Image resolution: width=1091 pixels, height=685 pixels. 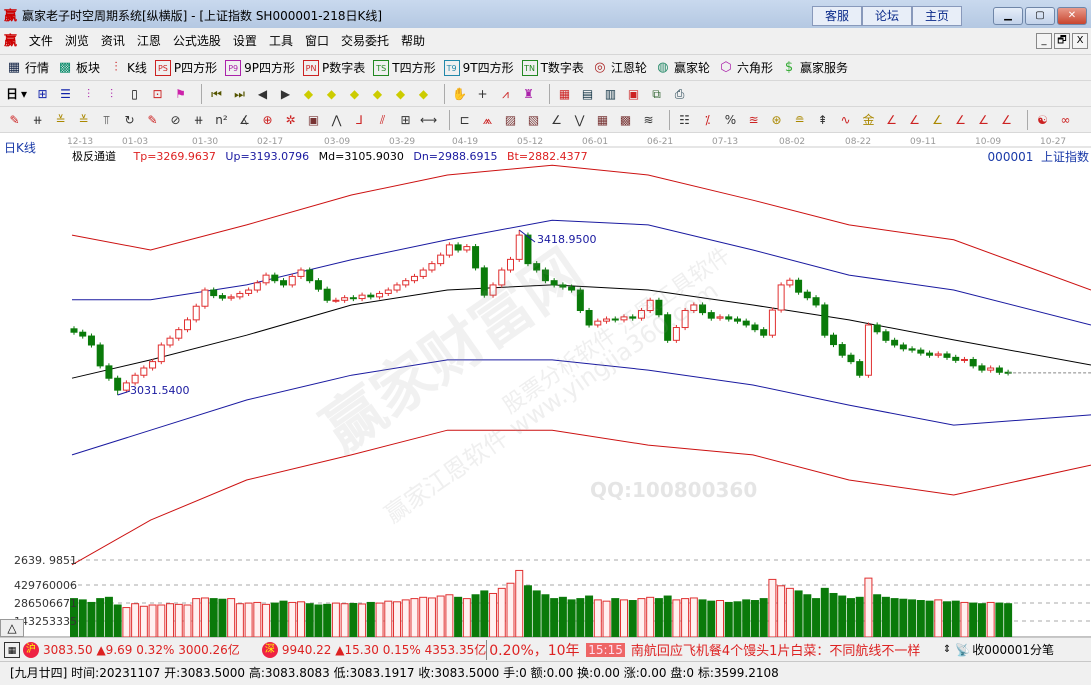 I want to click on fib-tool-icon: ⫪, so click(x=106, y=119).